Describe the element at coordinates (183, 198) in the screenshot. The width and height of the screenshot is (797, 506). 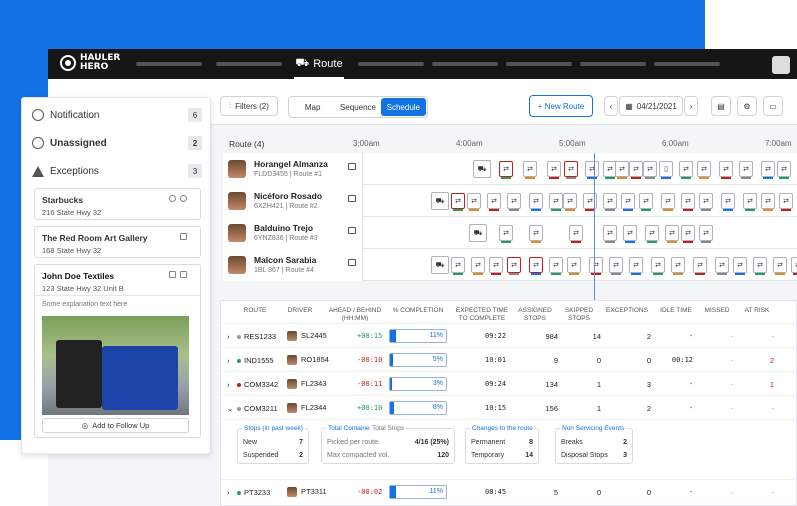
I see `add-icon` at that location.